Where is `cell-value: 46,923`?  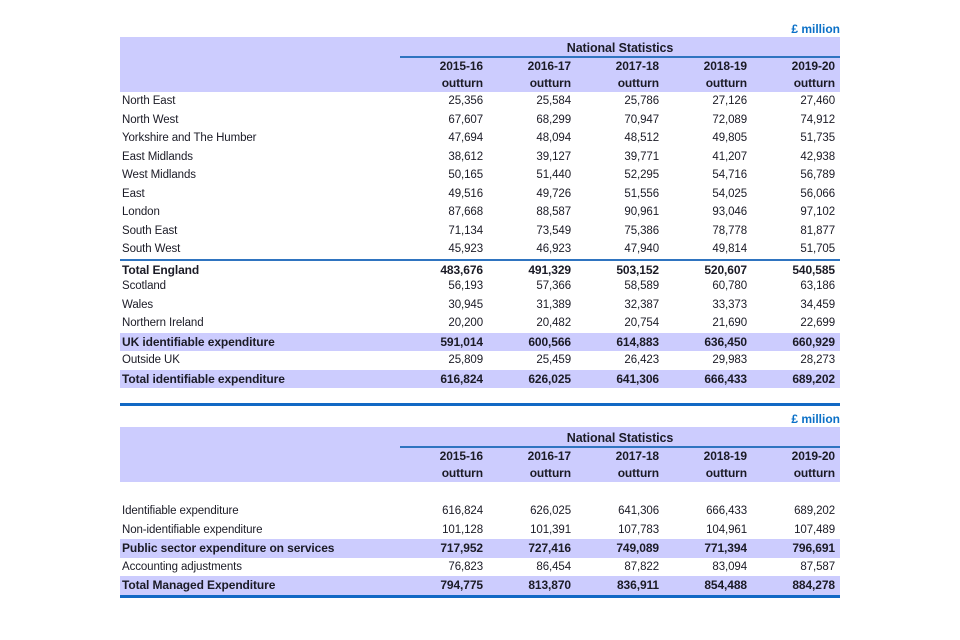
cell-value: 46,923 is located at coordinates (553, 249).